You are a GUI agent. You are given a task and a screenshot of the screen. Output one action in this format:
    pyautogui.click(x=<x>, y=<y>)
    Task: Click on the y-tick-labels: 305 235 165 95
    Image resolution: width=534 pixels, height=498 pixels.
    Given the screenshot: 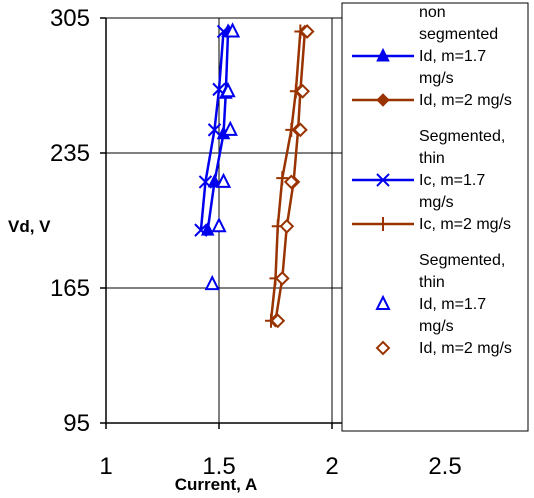 What is the action you would take?
    pyautogui.click(x=70, y=221)
    